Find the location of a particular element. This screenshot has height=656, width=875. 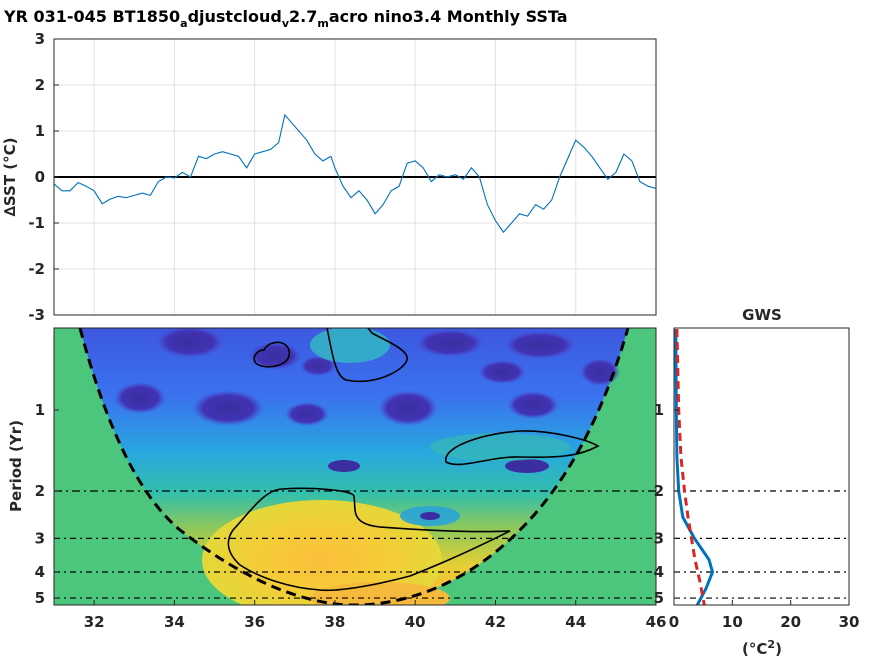

sst-anomaly-line is located at coordinates (355, 173).